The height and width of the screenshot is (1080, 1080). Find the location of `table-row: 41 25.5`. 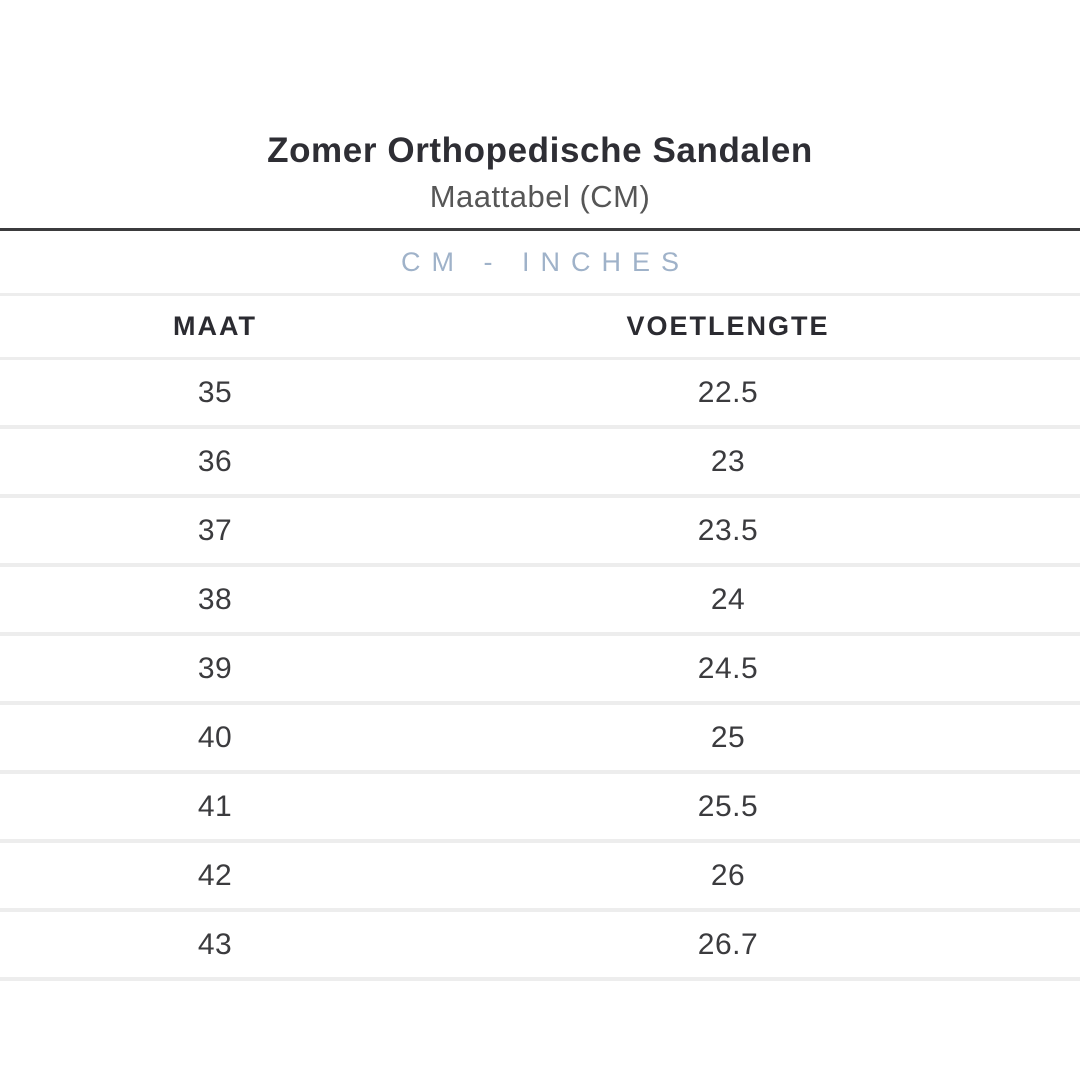

table-row: 41 25.5 is located at coordinates (540, 808).